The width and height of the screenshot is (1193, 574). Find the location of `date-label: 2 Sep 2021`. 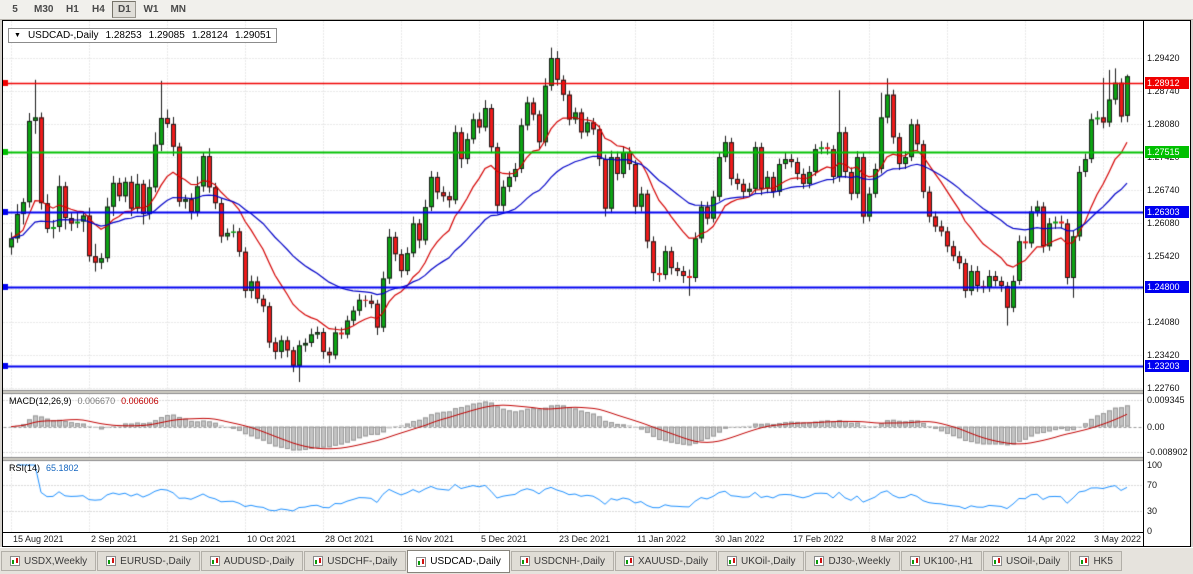

date-label: 2 Sep 2021 is located at coordinates (114, 539).